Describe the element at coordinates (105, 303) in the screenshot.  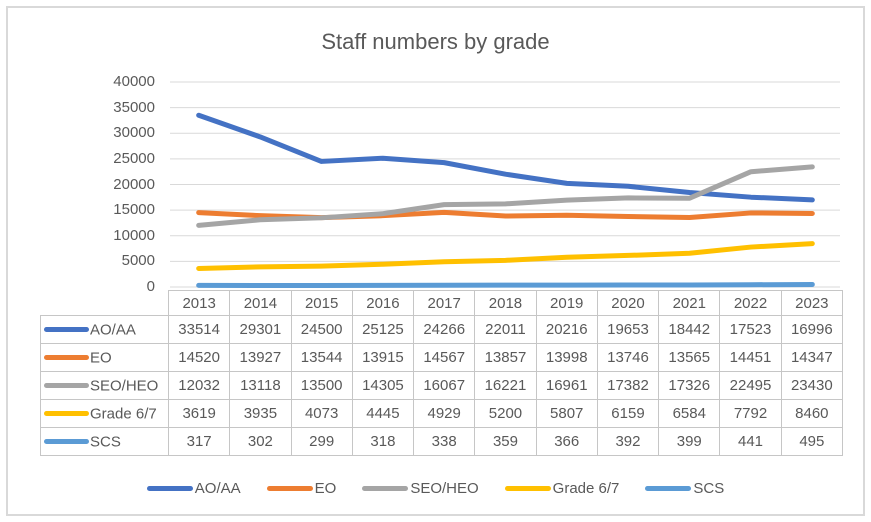
I see `table-corner-cell` at that location.